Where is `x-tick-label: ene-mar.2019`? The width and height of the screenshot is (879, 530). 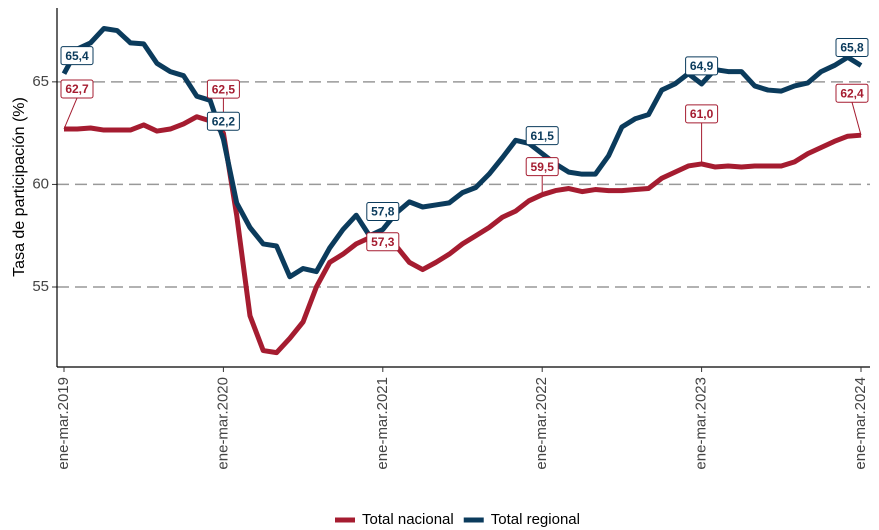 x-tick-label: ene-mar.2019 is located at coordinates (63, 423).